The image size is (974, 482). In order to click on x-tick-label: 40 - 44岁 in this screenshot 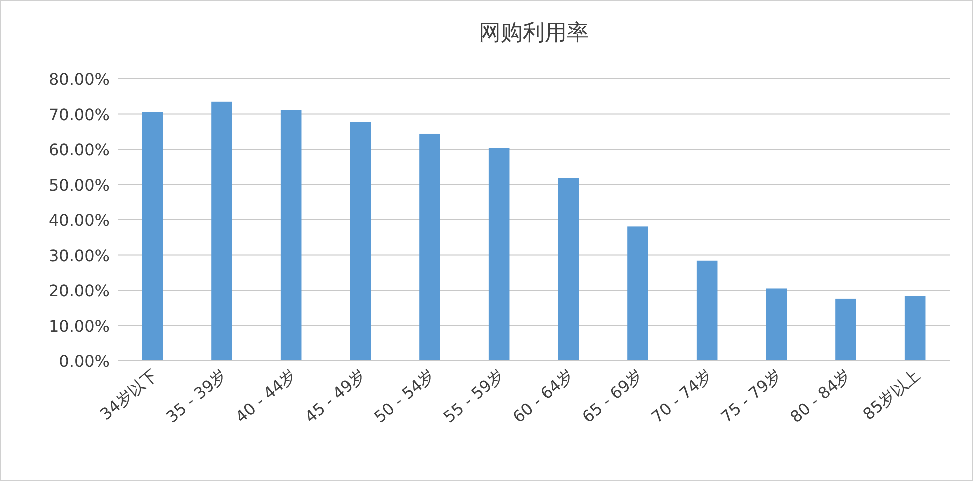, I will do `click(266, 396)`.